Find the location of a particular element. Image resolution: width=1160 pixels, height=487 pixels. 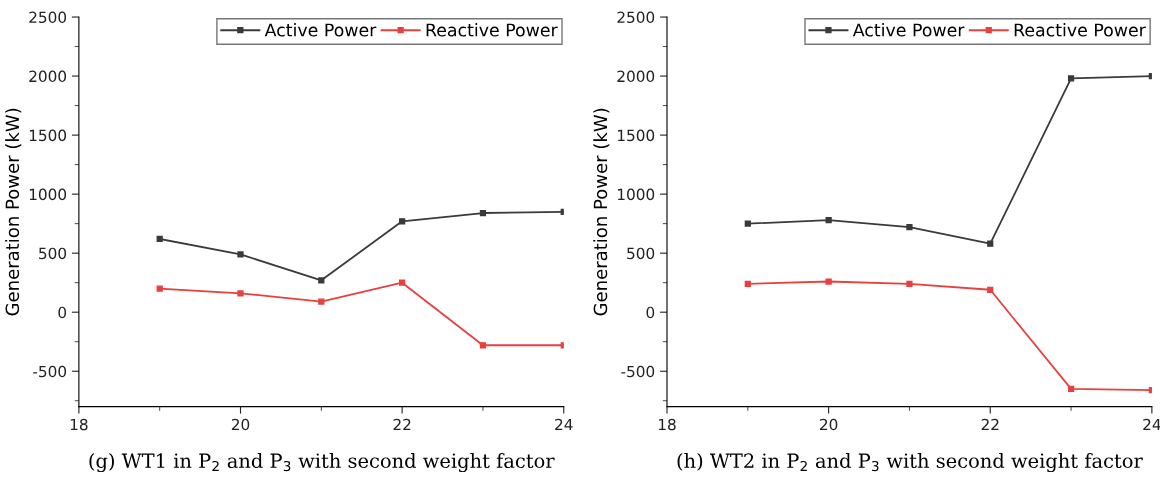

text: (h) WT2 in P$_{2}$ and P$_{3}$ with second weight factor is located at coordinates (910, 463).